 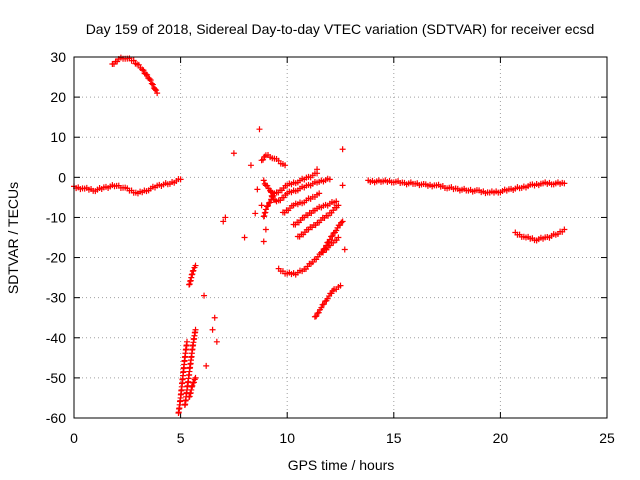 What do you see at coordinates (607, 438) in the screenshot?
I see `x-tick-label: 25` at bounding box center [607, 438].